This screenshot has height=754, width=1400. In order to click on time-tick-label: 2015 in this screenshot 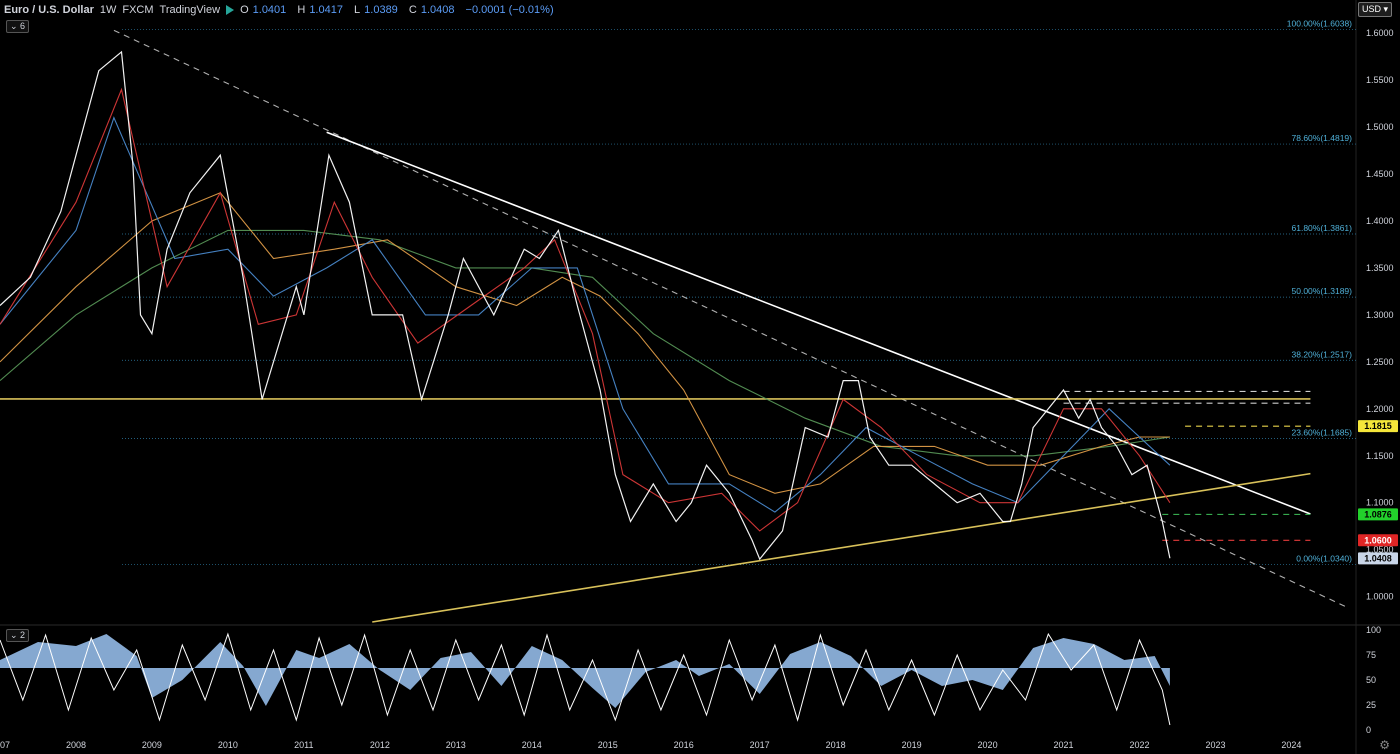, I will do `click(608, 745)`.